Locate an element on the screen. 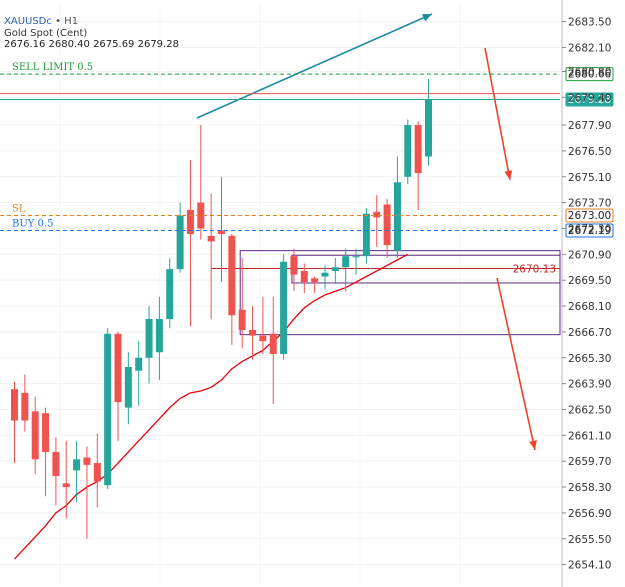  tick-label: 2683.50 is located at coordinates (589, 23).